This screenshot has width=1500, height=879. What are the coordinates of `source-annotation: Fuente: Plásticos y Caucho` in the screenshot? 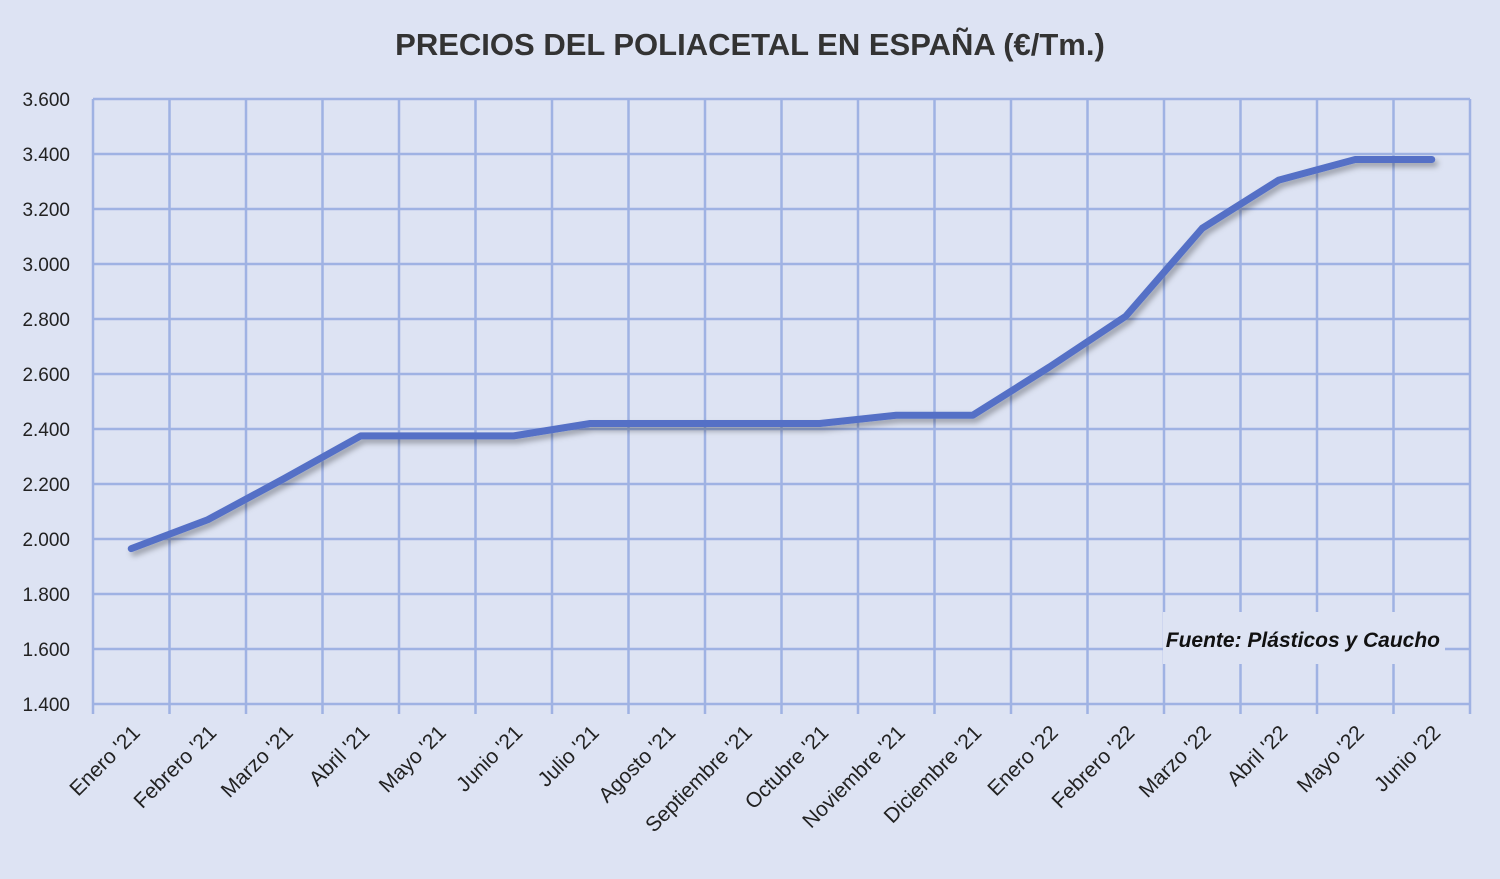 It's located at (1303, 640).